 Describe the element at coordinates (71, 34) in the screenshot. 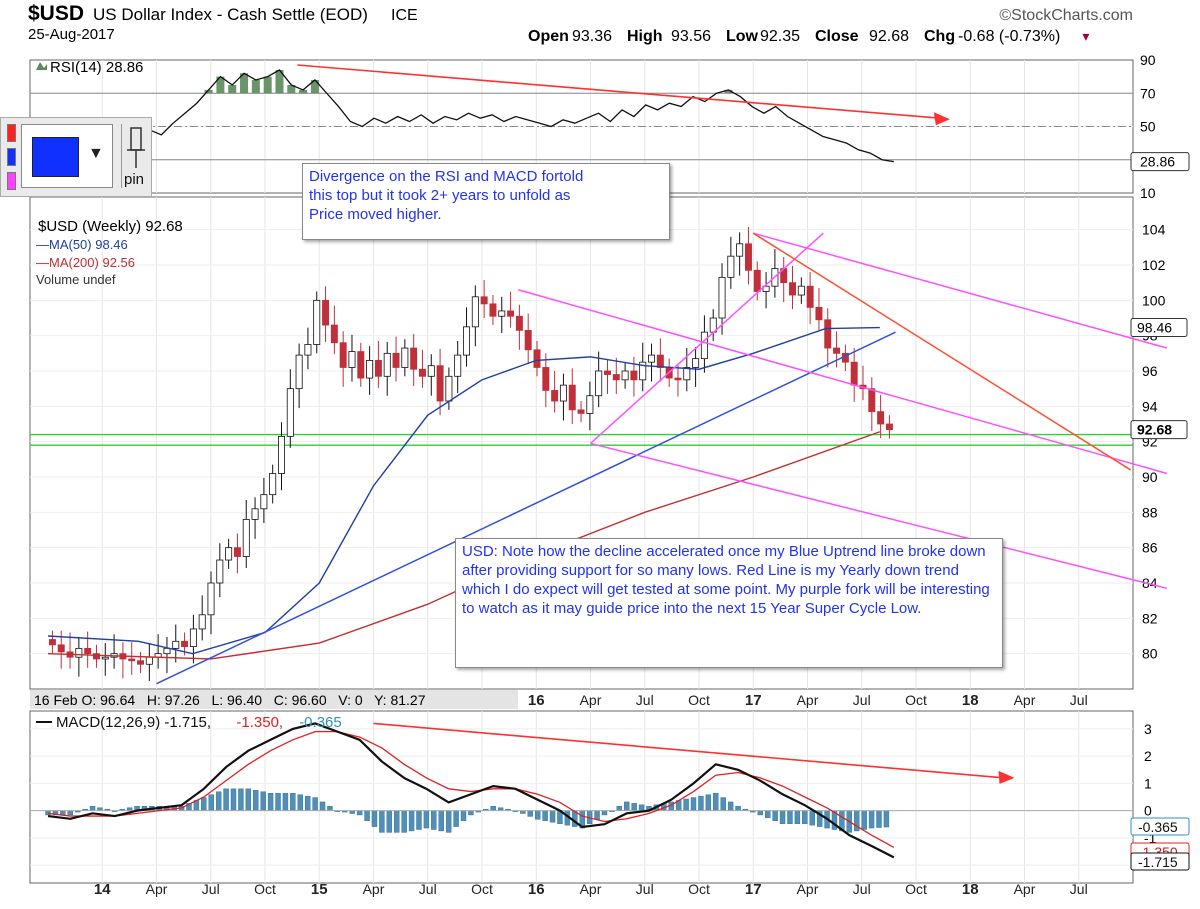

I see `chart-date: 25-Aug-2017` at that location.